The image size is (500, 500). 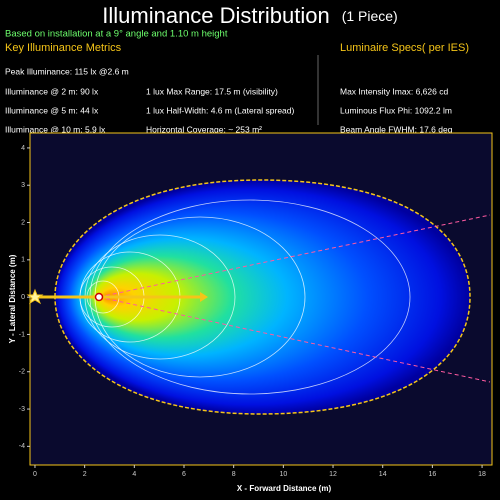 What do you see at coordinates (85, 474) in the screenshot?
I see `x-tick-label: 2` at bounding box center [85, 474].